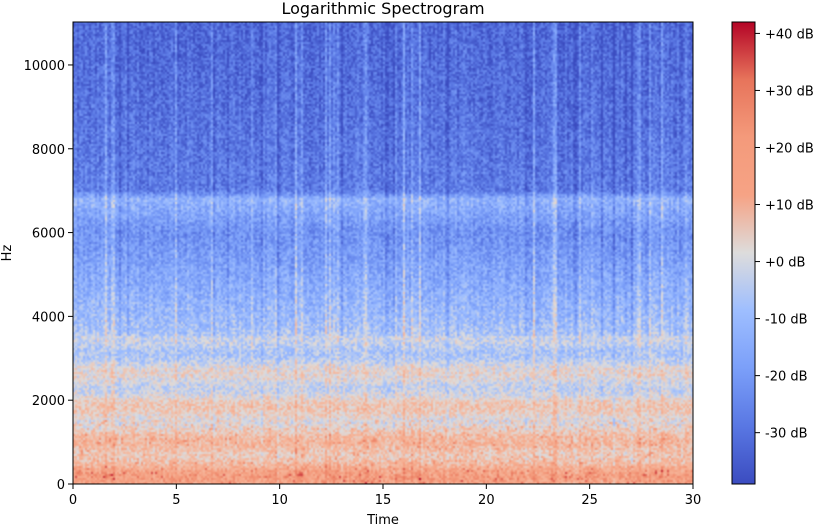  Describe the element at coordinates (176, 500) in the screenshot. I see `x-tick-label: 5` at that location.